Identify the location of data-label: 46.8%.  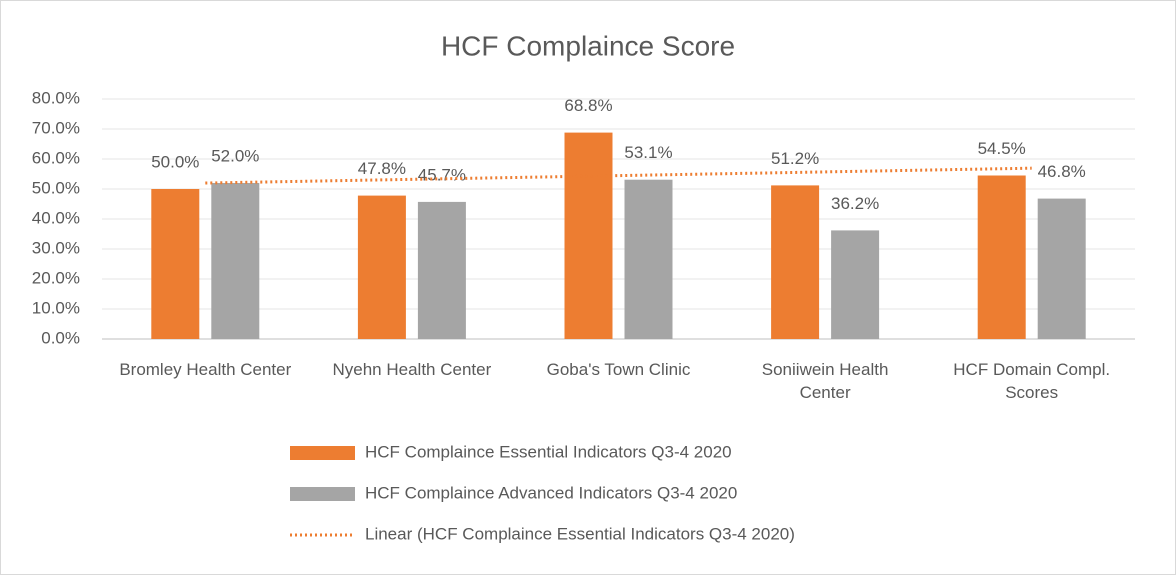
(1062, 171).